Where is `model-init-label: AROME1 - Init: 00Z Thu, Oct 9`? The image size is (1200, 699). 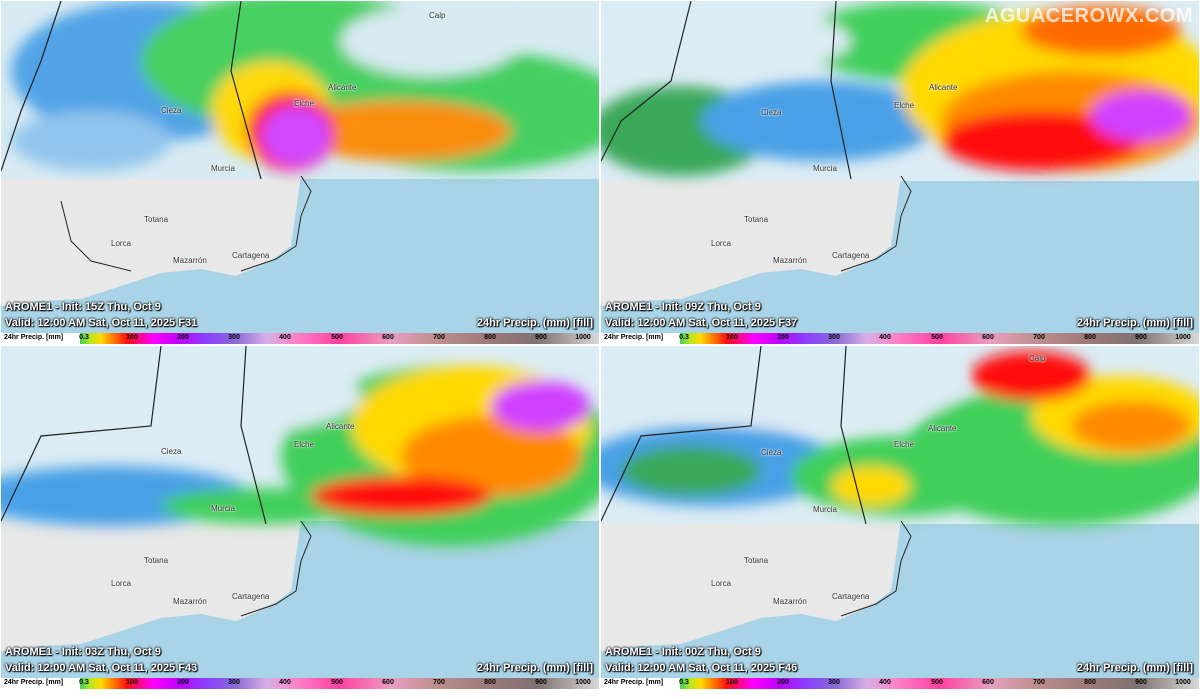 model-init-label: AROME1 - Init: 00Z Thu, Oct 9 is located at coordinates (683, 652).